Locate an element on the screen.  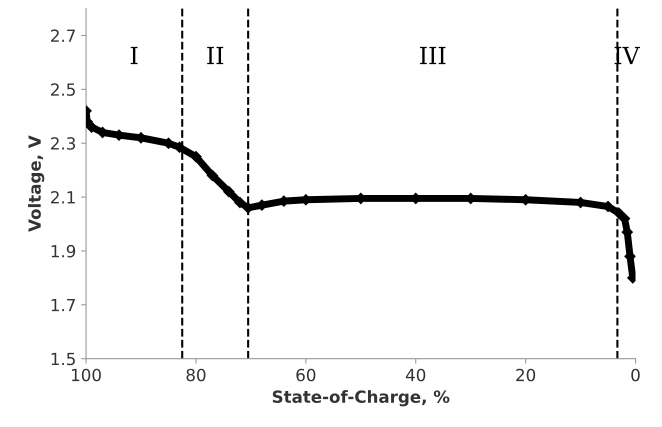
y-tick-label: 2.5 is located at coordinates (63, 89).